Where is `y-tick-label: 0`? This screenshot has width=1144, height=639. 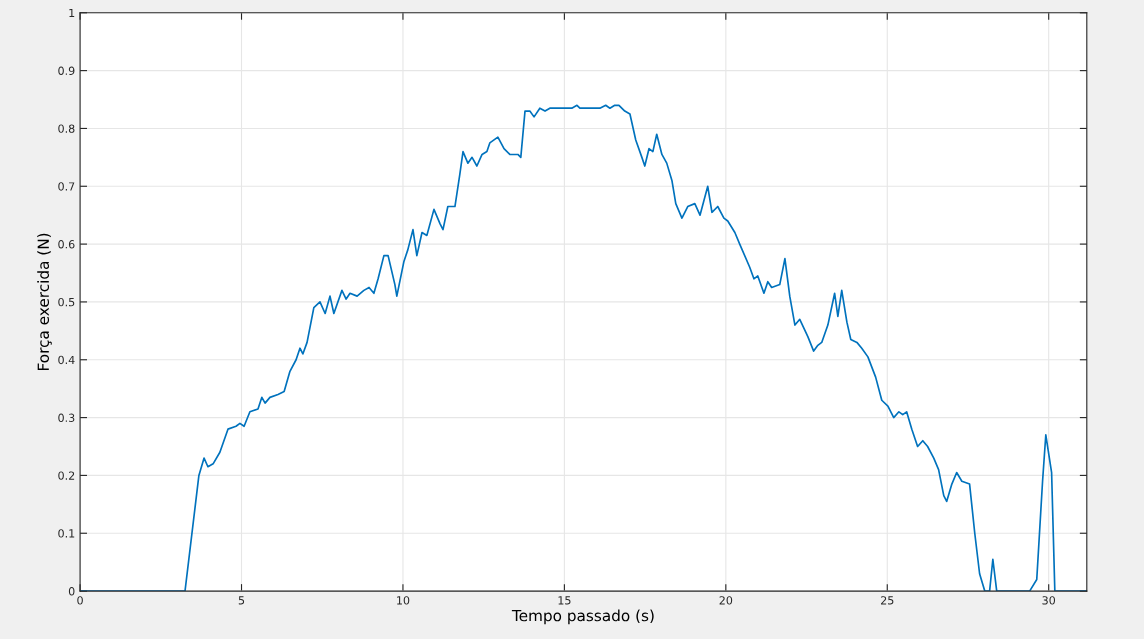
y-tick-label: 0 is located at coordinates (71, 591).